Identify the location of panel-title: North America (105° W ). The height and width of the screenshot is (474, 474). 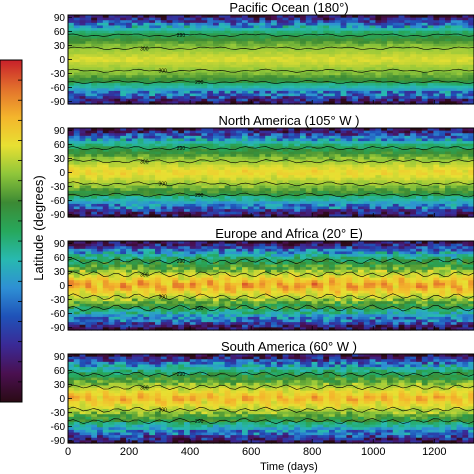
(288, 120).